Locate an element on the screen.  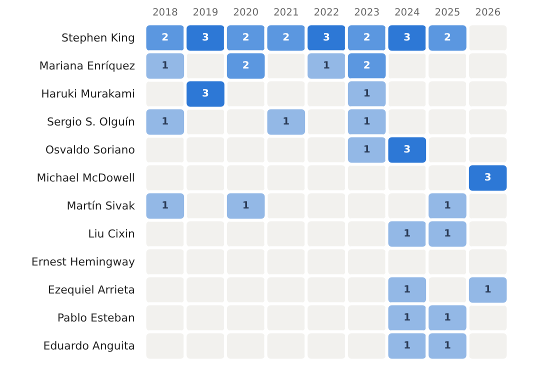
x-tick-label: 2020 is located at coordinates (246, 13).